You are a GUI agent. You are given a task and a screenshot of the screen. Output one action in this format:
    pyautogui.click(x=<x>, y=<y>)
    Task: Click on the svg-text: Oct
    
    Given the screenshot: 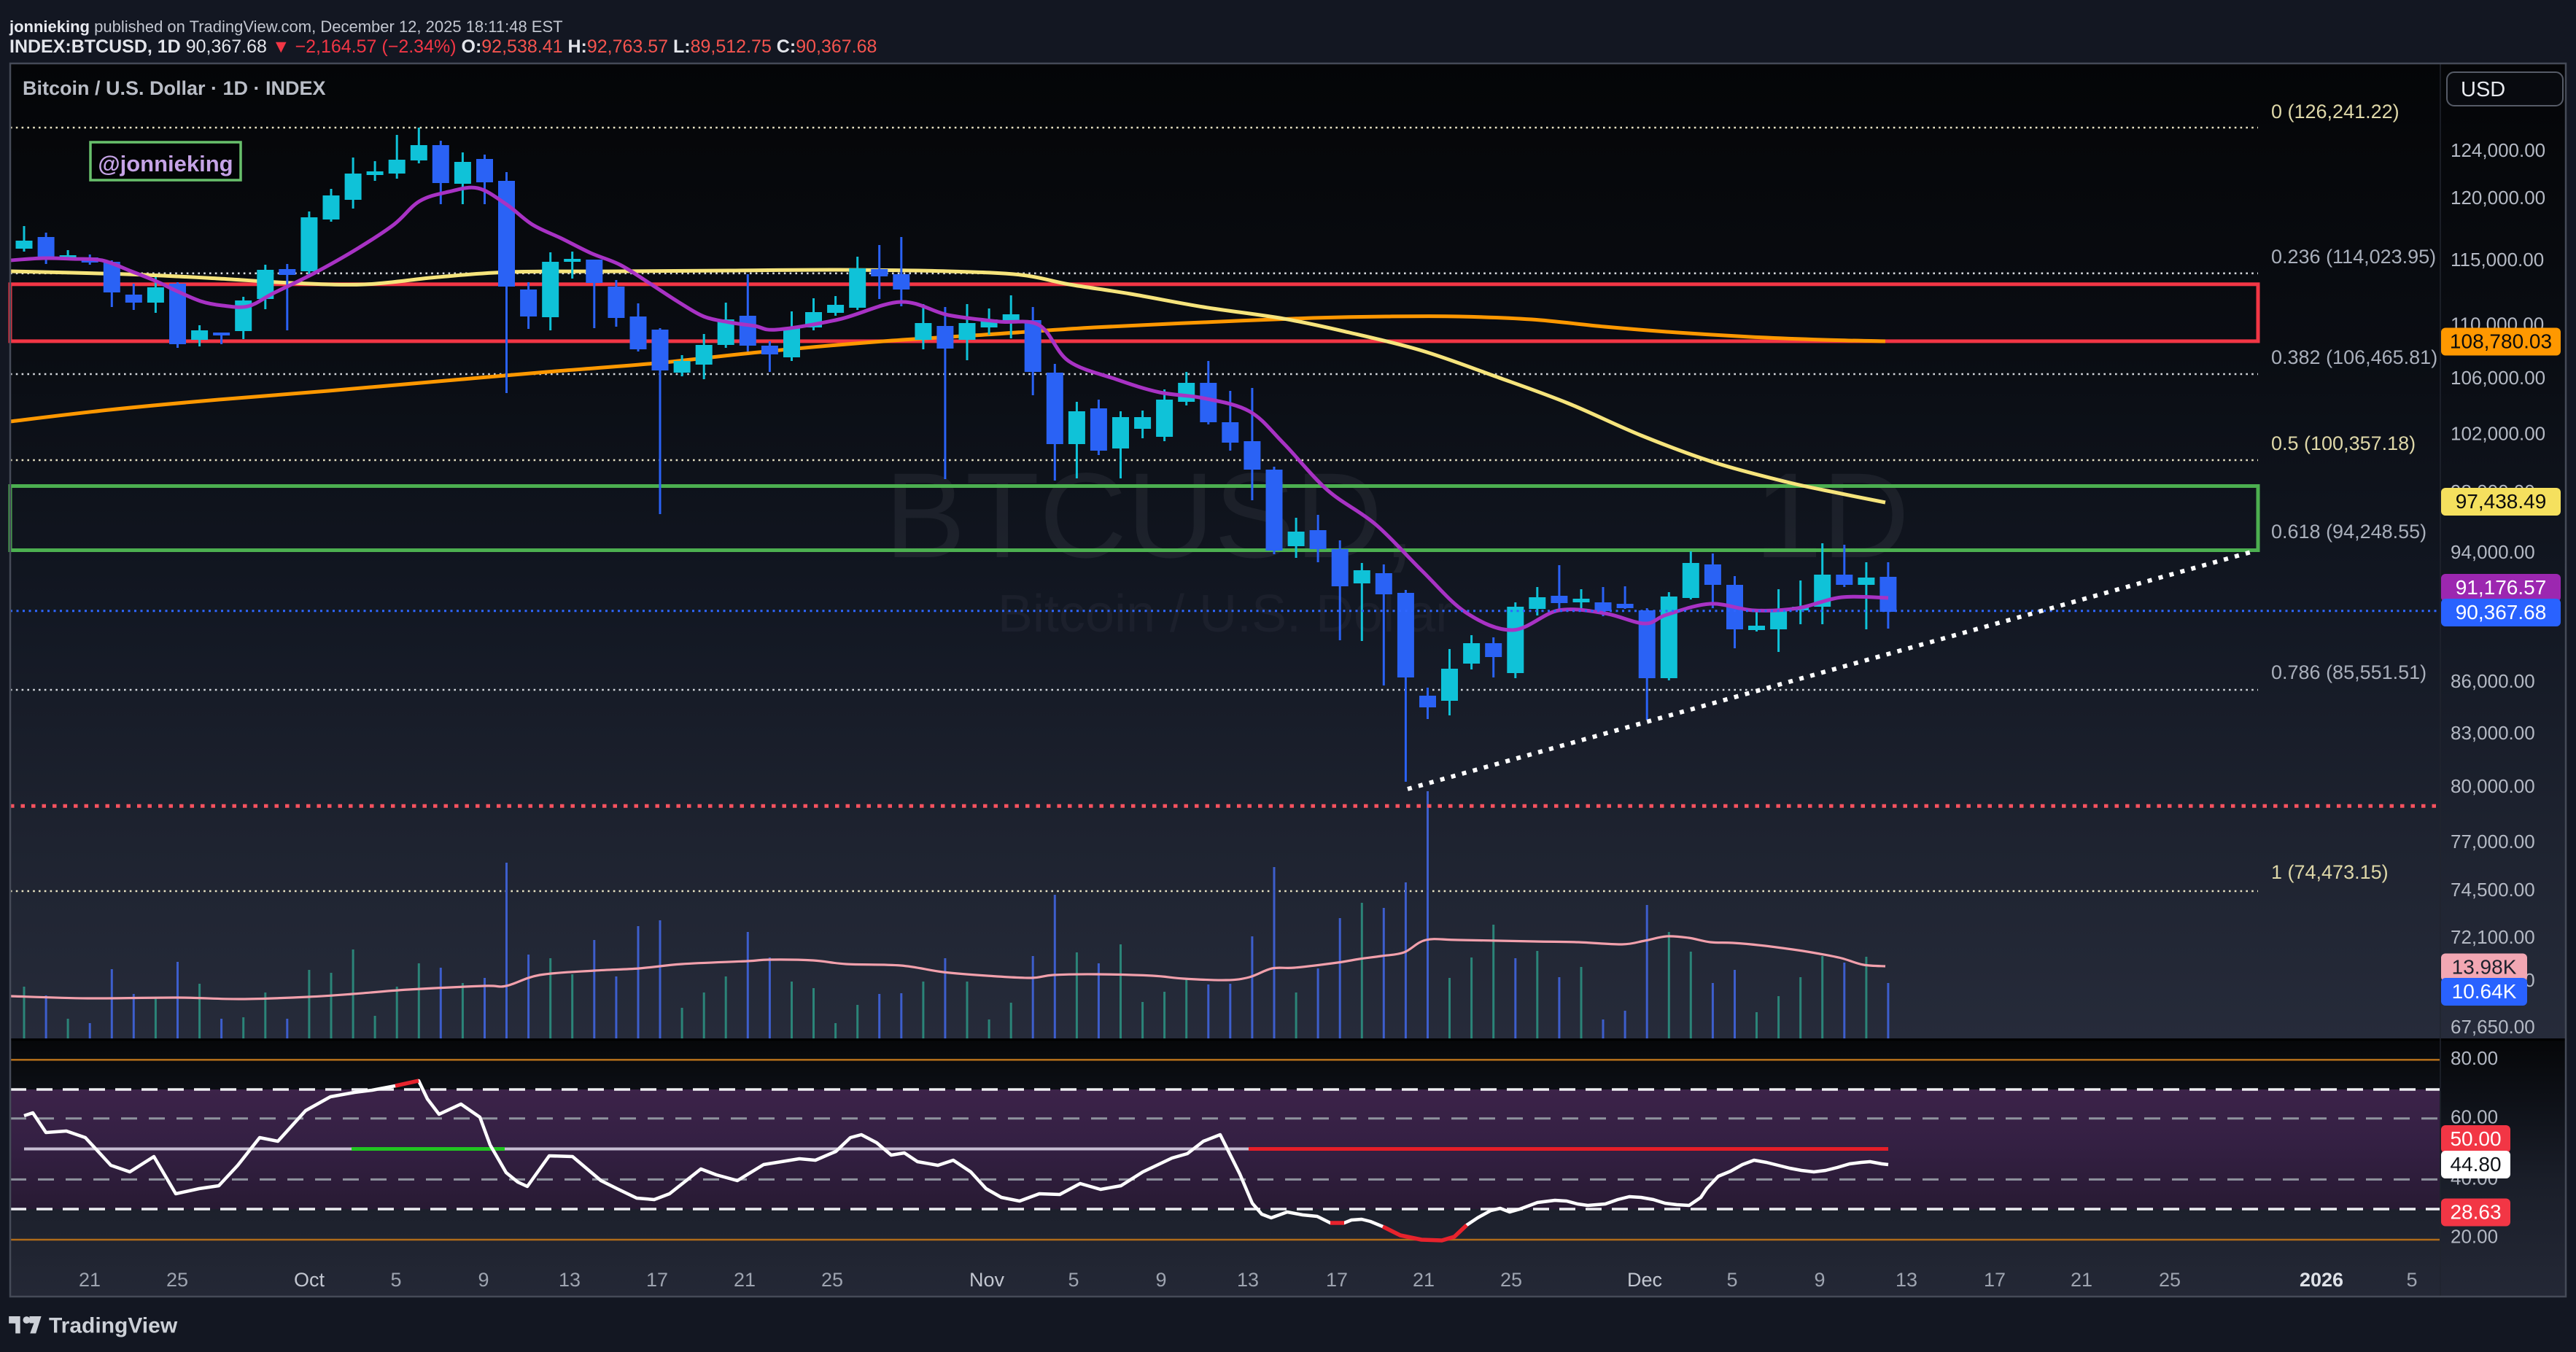 What is the action you would take?
    pyautogui.click(x=310, y=1280)
    